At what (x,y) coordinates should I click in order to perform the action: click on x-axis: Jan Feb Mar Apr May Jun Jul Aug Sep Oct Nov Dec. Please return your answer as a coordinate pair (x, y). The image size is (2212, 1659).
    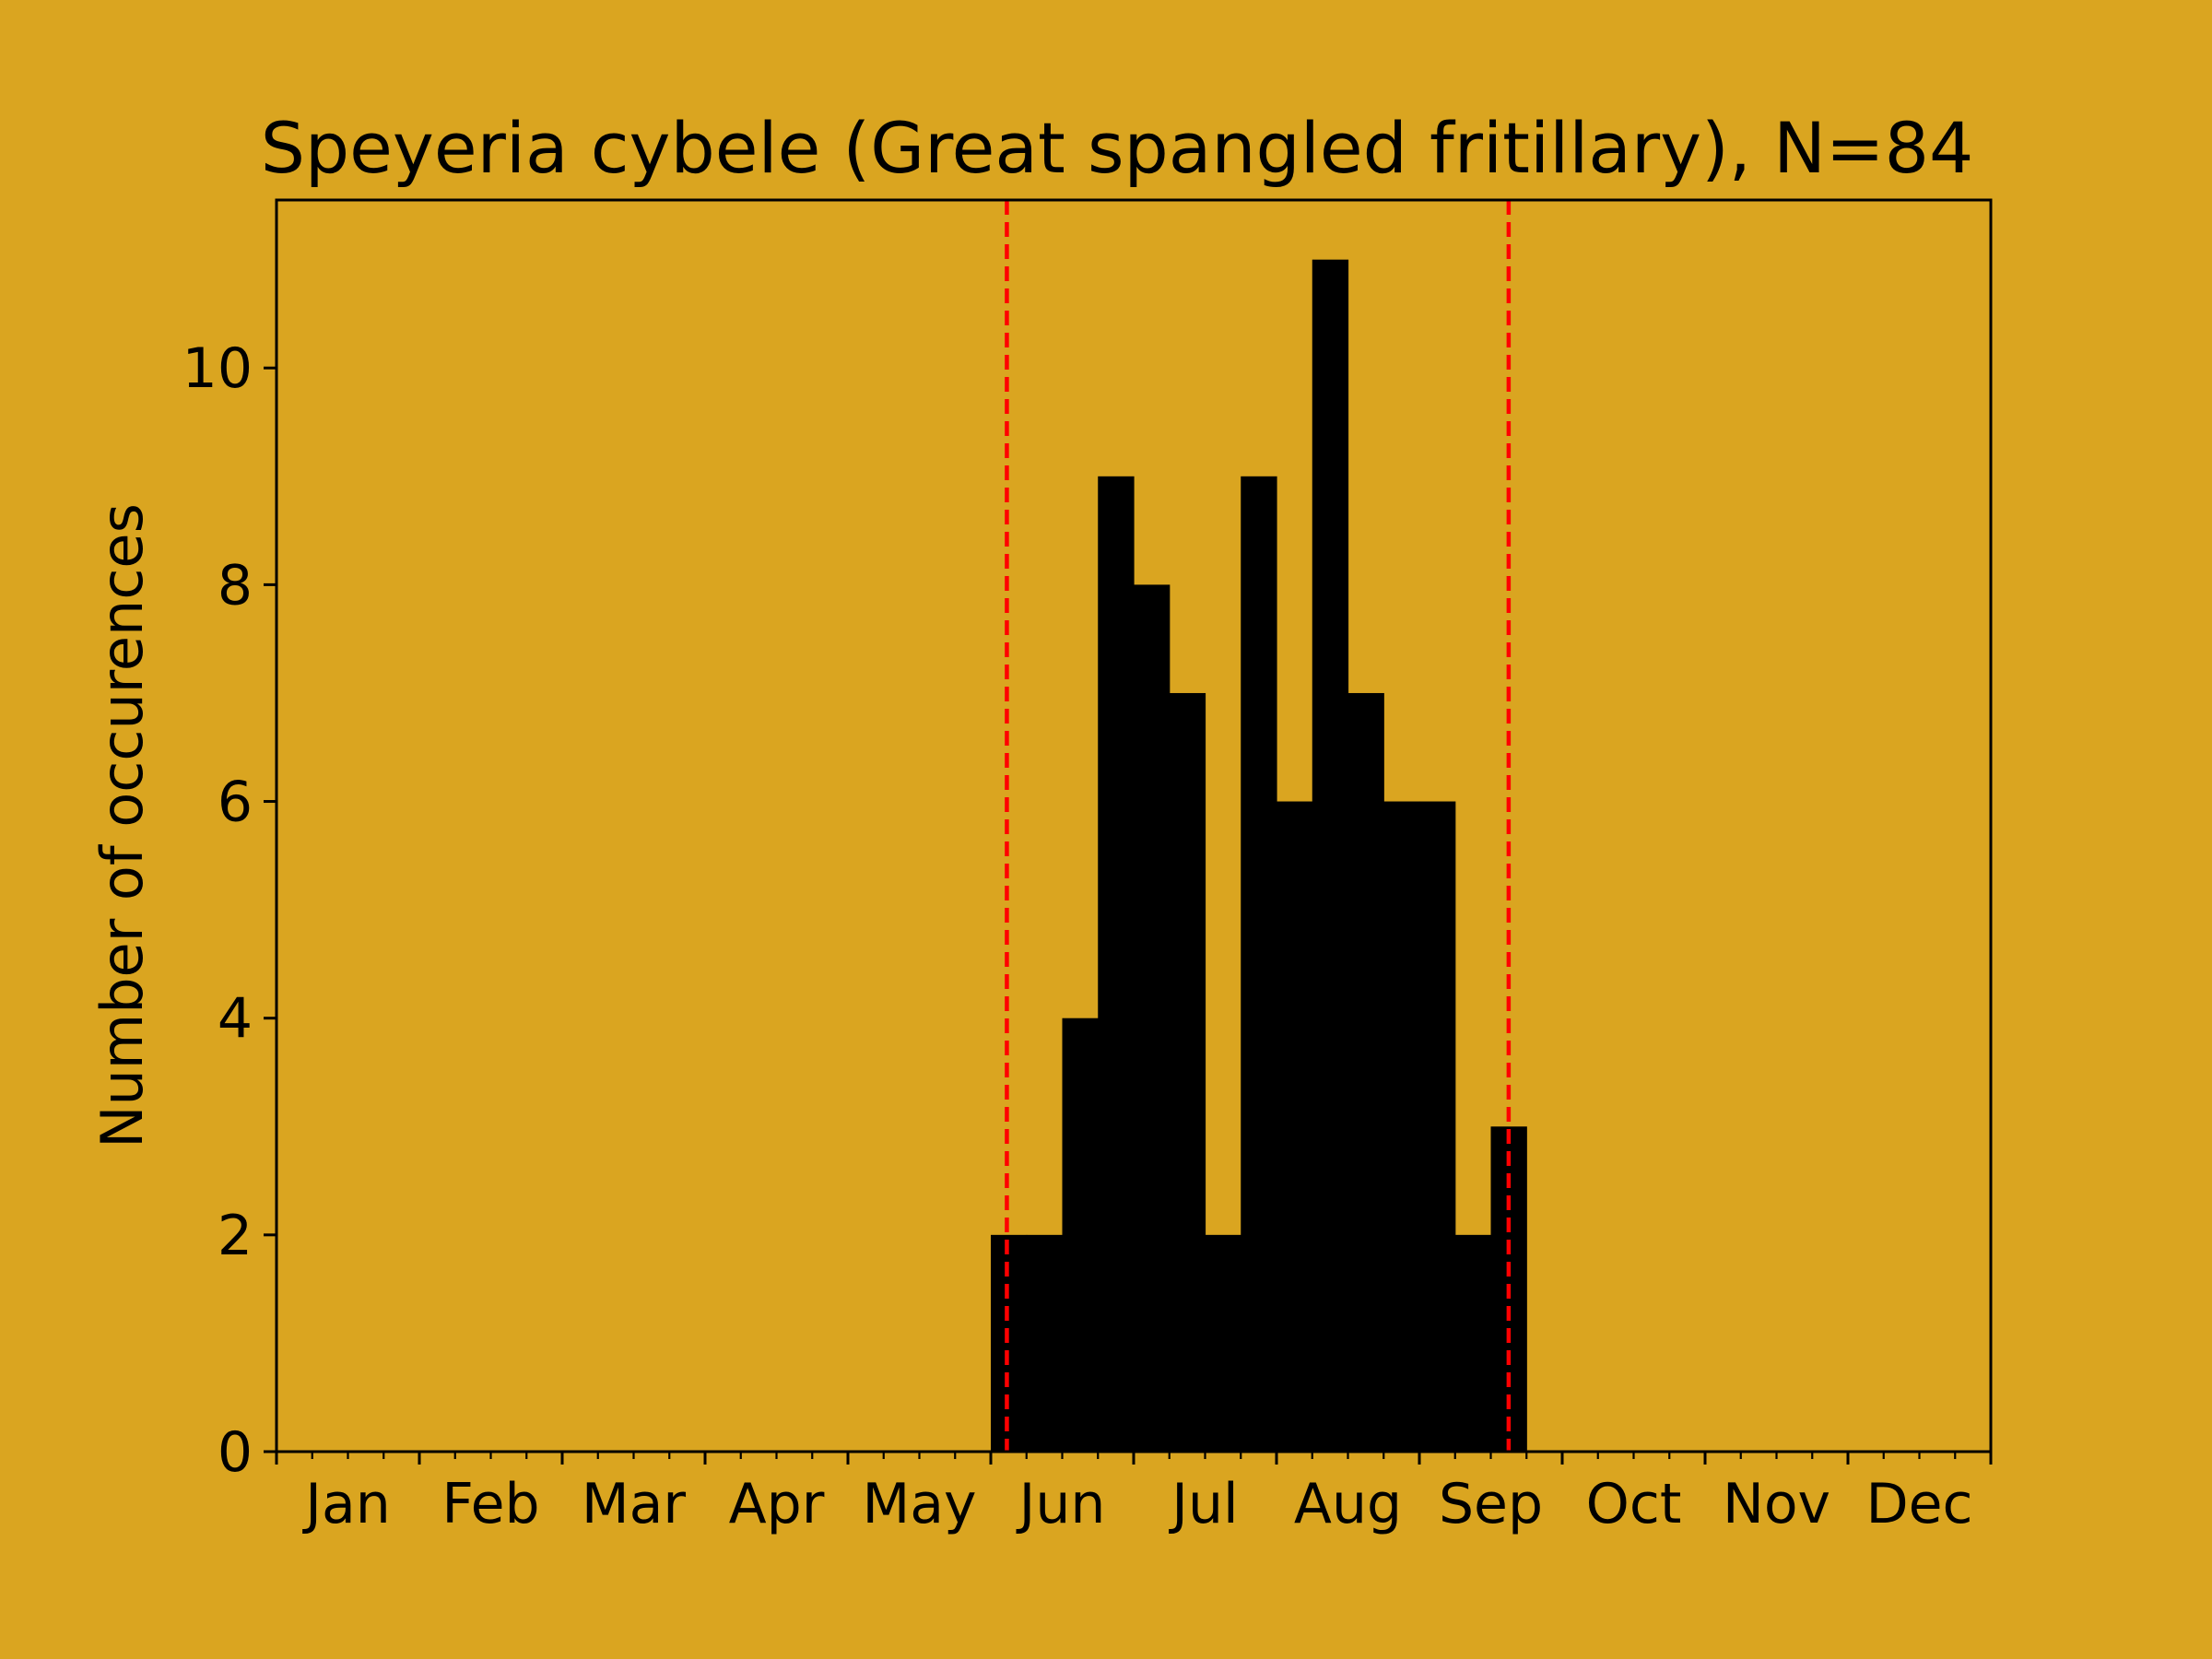
    Looking at the image, I should click on (1134, 1494).